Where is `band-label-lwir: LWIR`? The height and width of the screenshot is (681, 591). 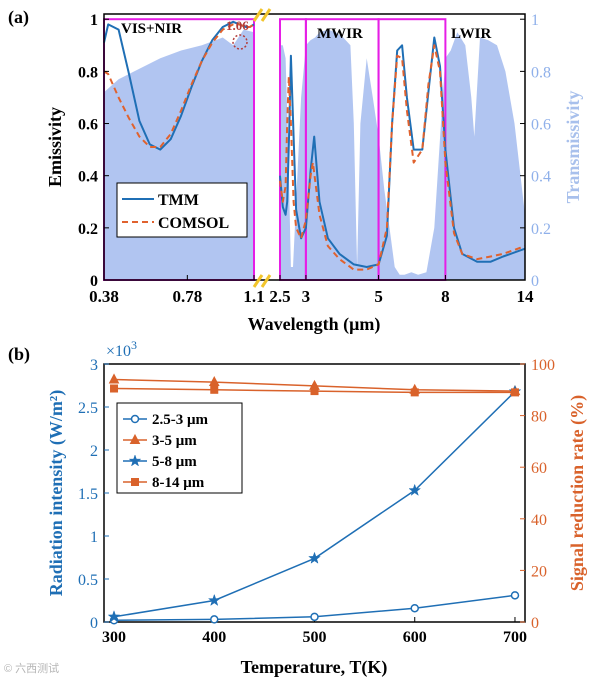
band-label-lwir: LWIR is located at coordinates (471, 34).